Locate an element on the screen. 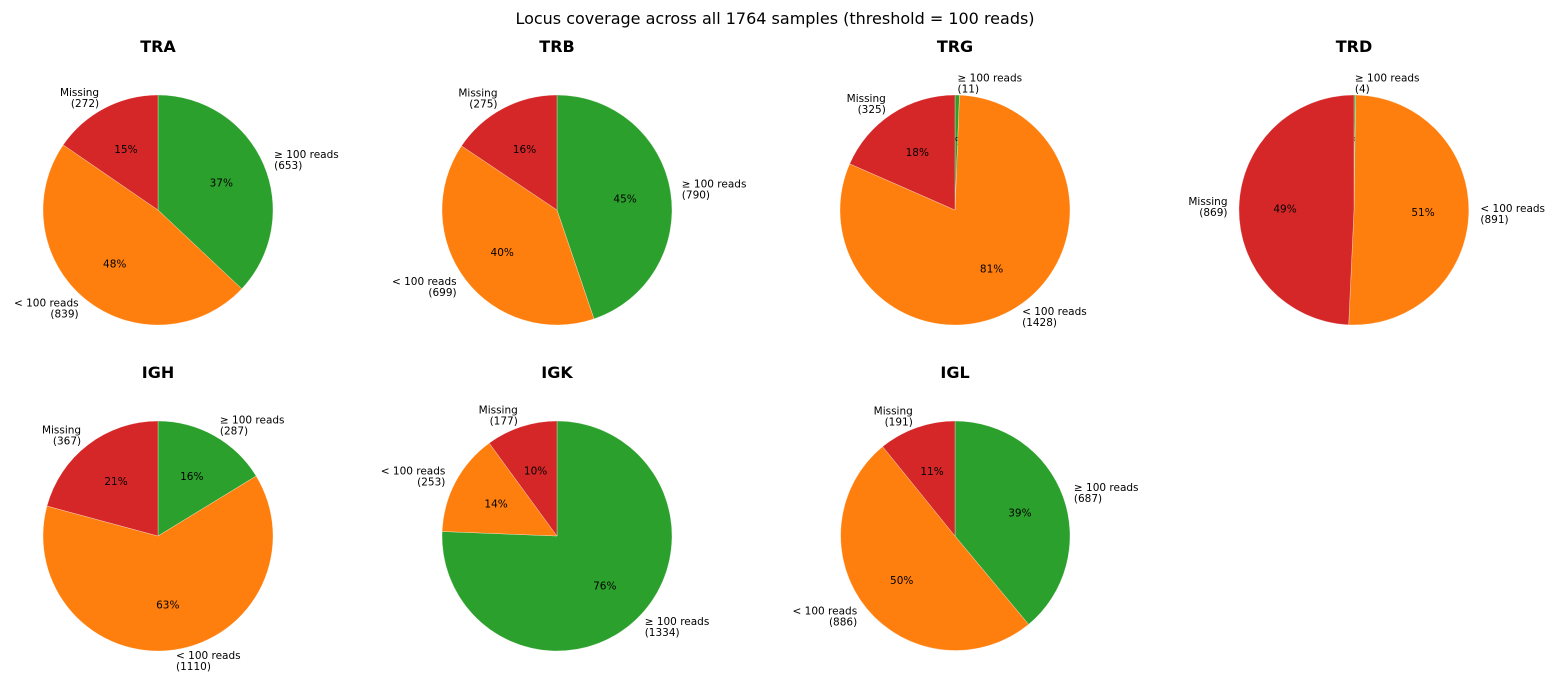 This screenshot has height=691, width=1558. pie-slice-percent: 45% is located at coordinates (624, 200).